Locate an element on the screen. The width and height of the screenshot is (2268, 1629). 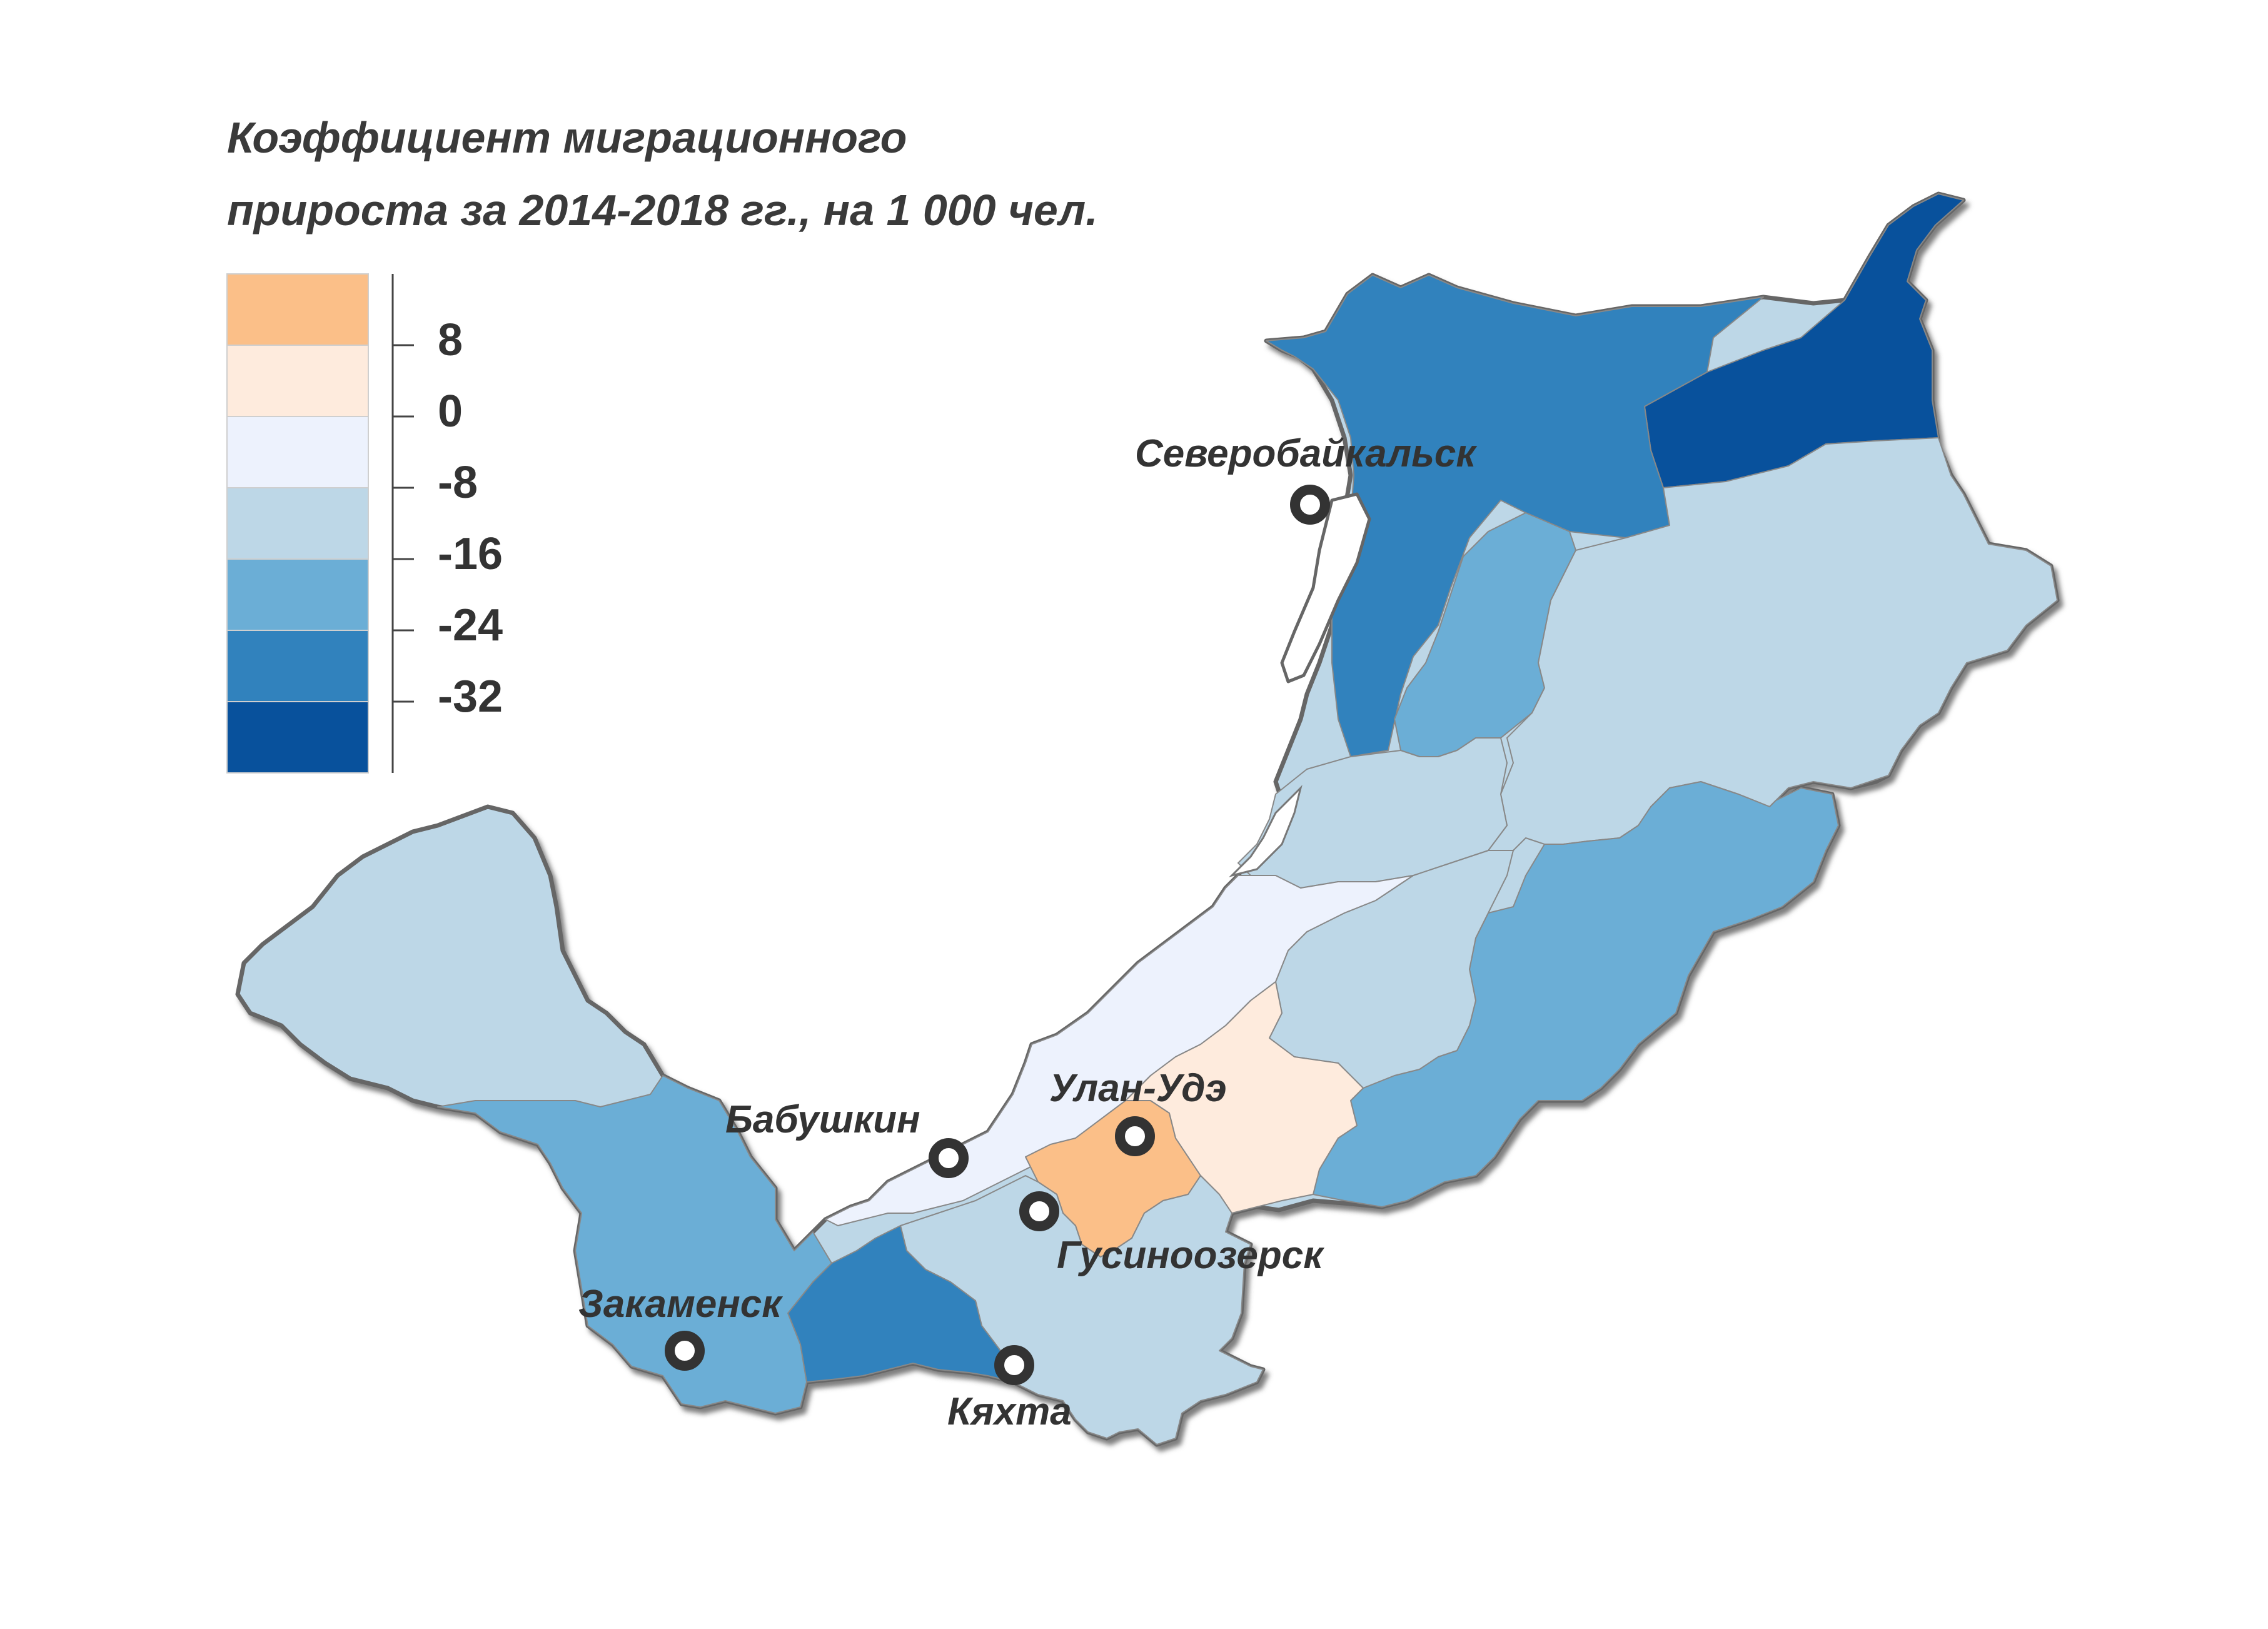
city-label-babushkin: Бабушкин is located at coordinates (823, 1119).